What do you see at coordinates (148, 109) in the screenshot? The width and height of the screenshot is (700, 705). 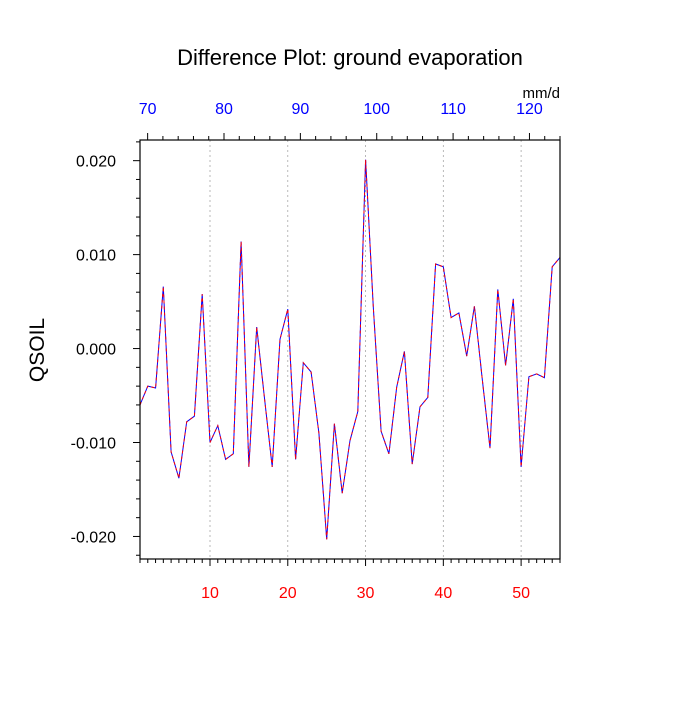 I see `top-tick-label: 70` at bounding box center [148, 109].